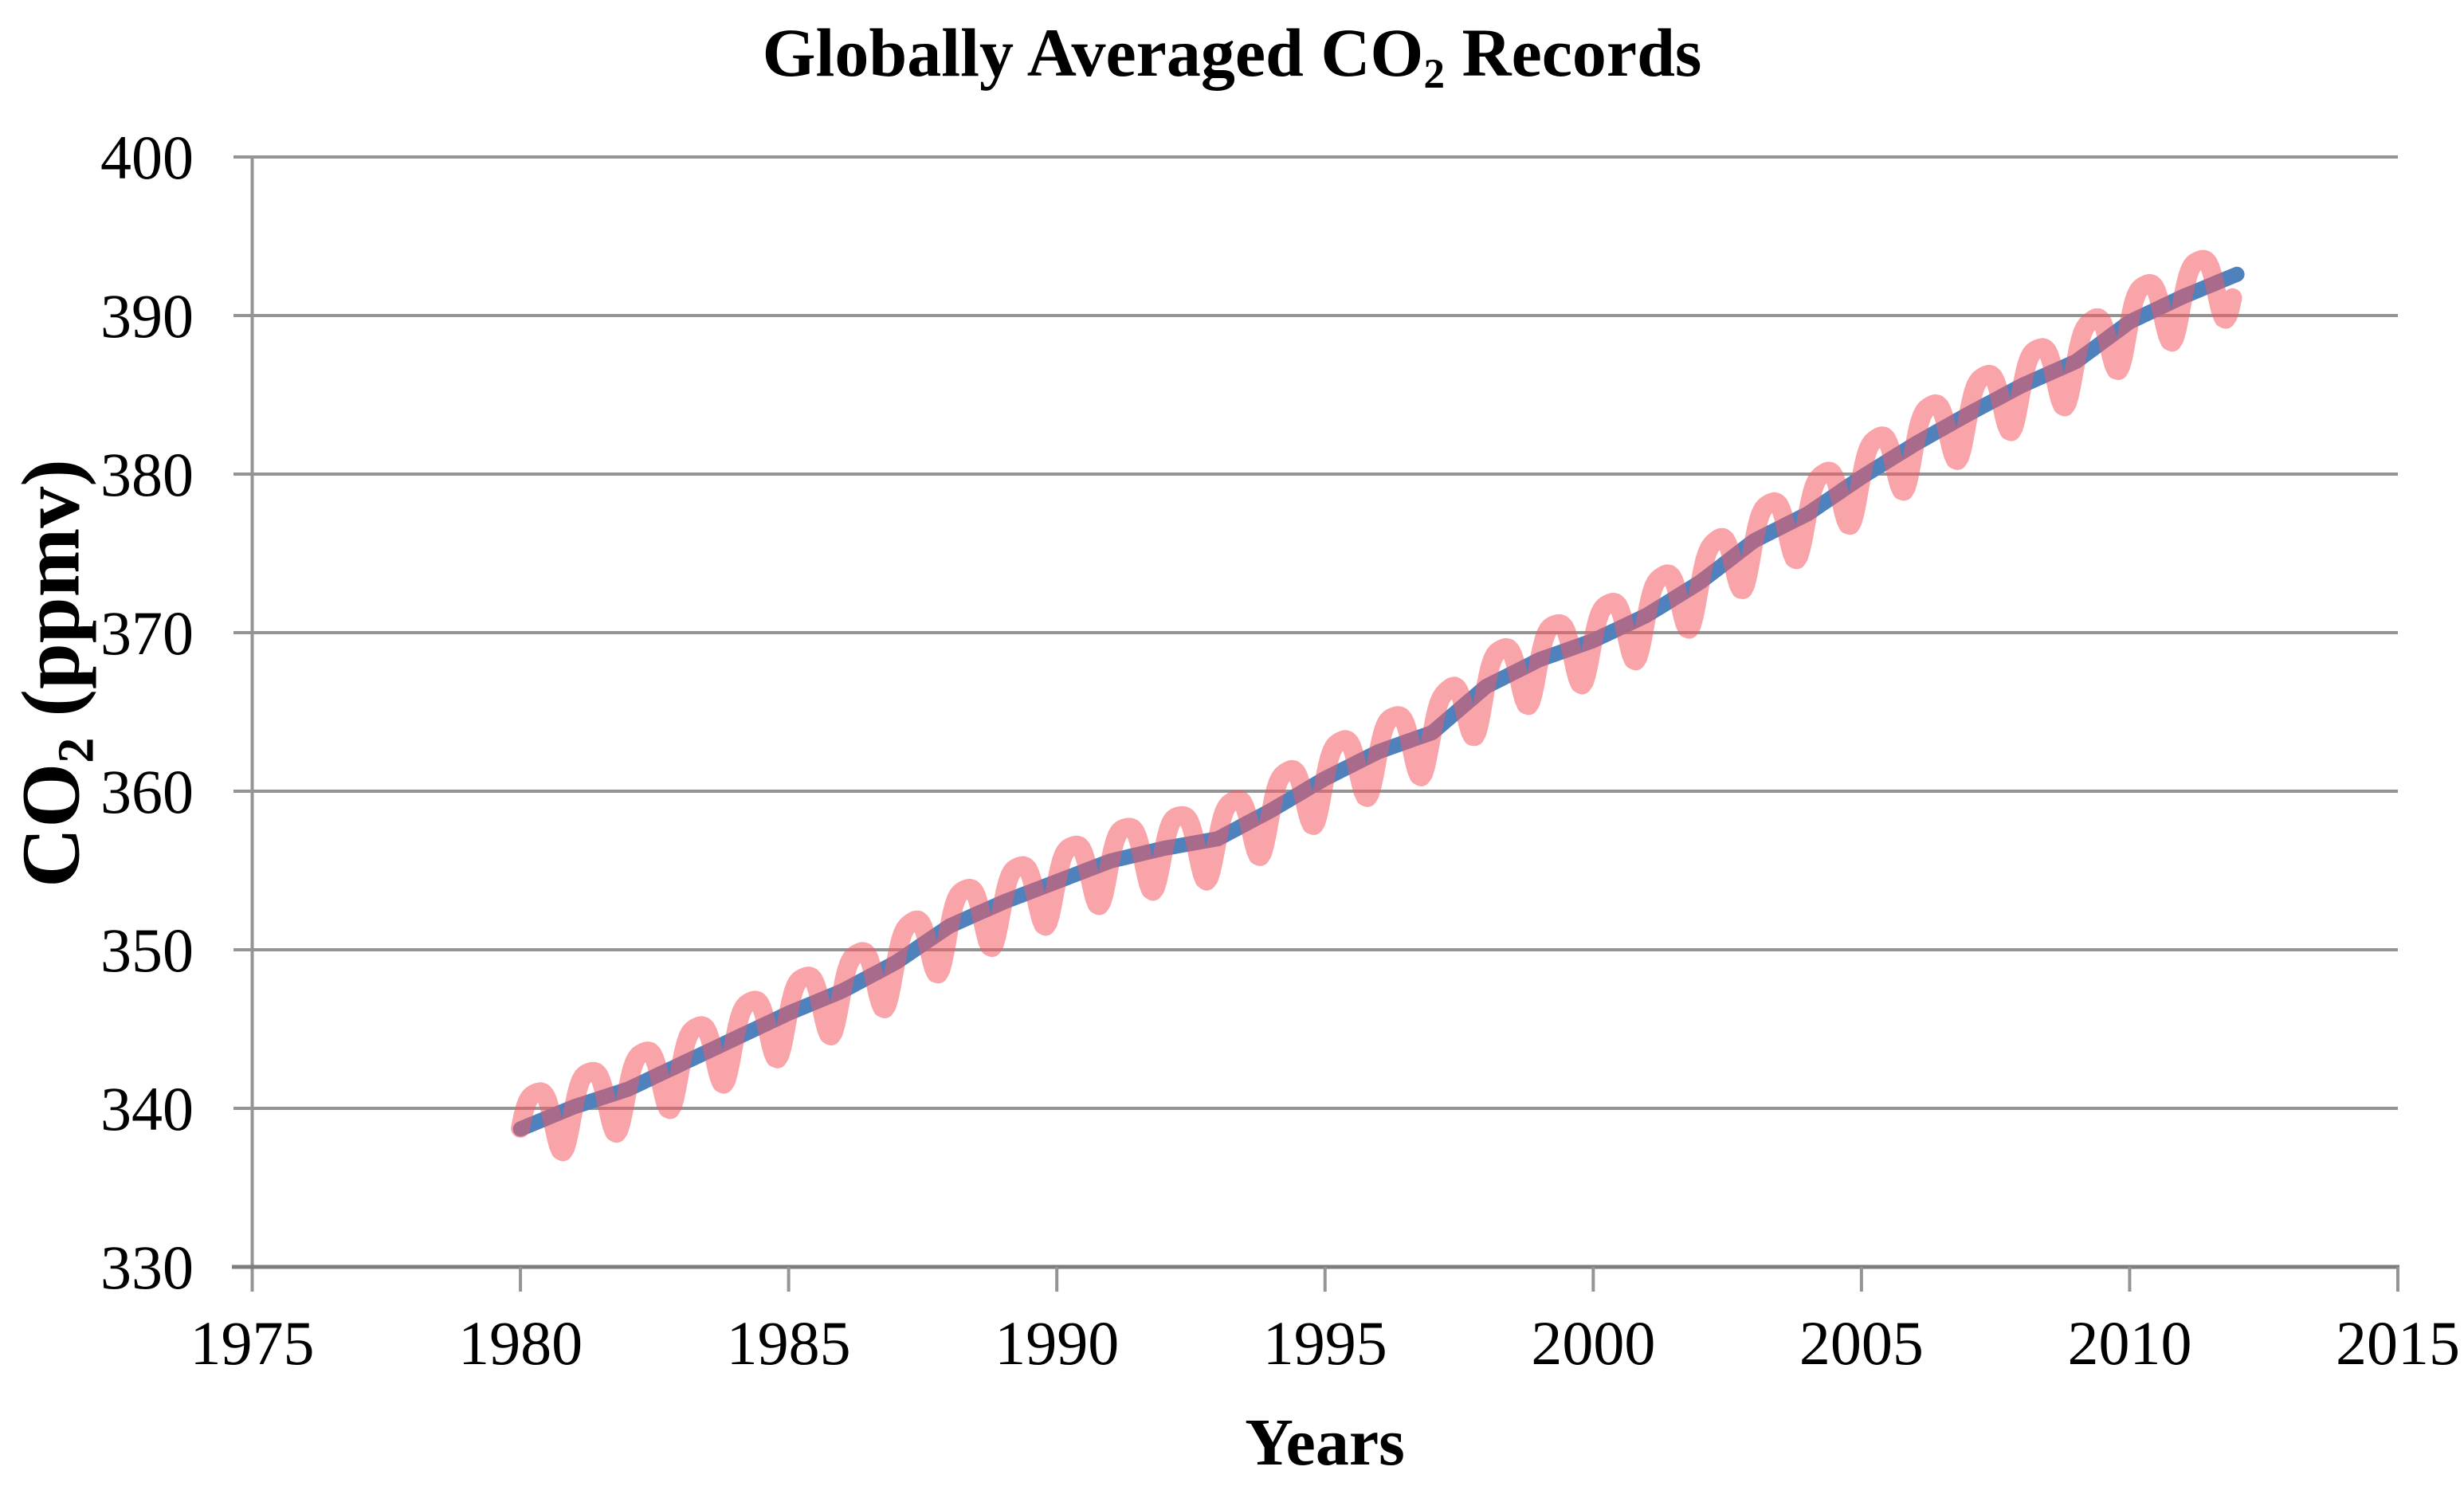 The width and height of the screenshot is (2464, 1490). I want to click on chart-title-suffix: Records, so click(1573, 52).